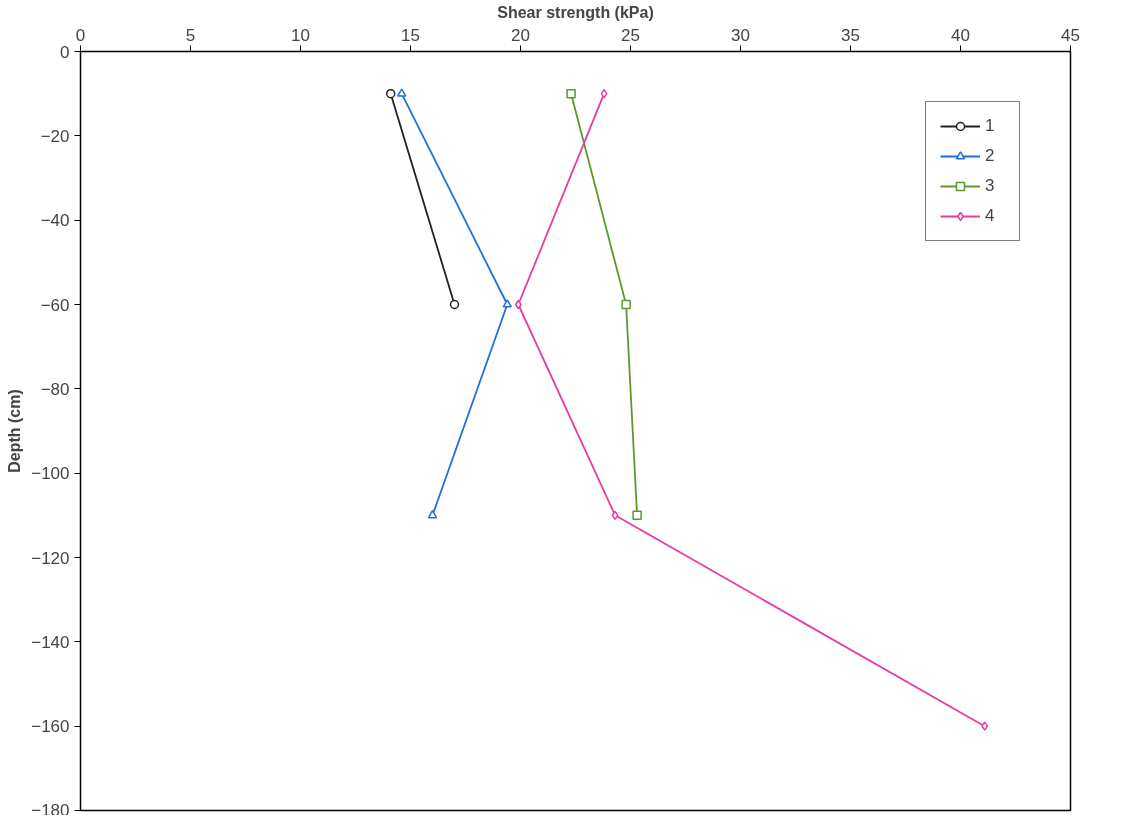 The image size is (1125, 829). Describe the element at coordinates (575, 12) in the screenshot. I see `x-axis-title: Shear strength (kPa)` at that location.